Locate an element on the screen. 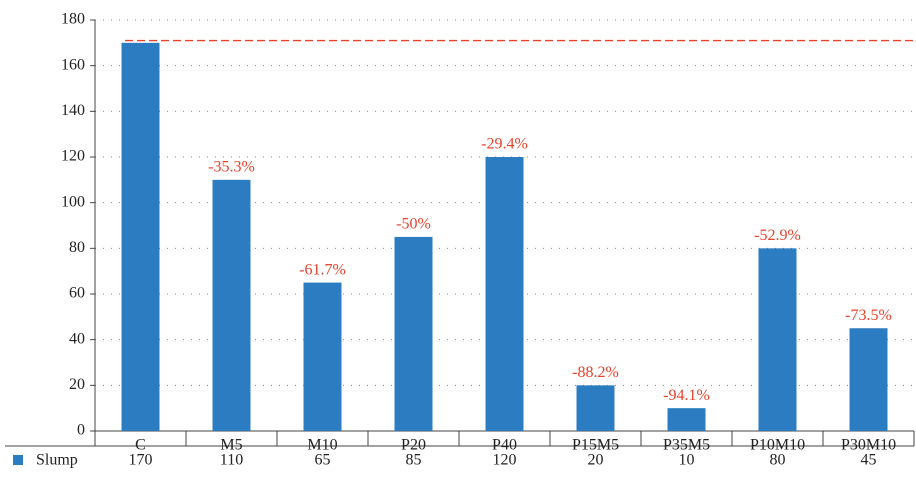 This screenshot has height=496, width=916. table-value: 110 is located at coordinates (231, 460).